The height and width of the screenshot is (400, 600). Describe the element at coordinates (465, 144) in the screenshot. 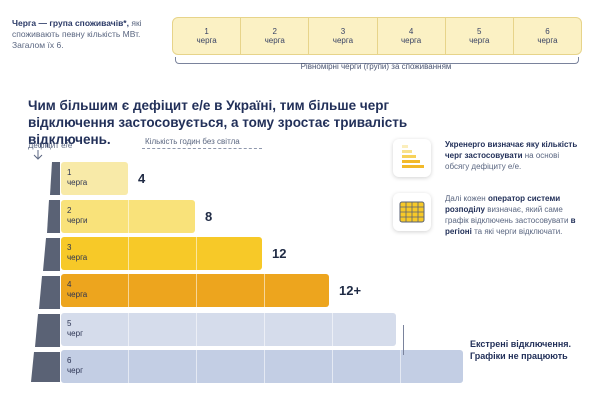

I see `panel1-bold-1: Укренерго` at that location.